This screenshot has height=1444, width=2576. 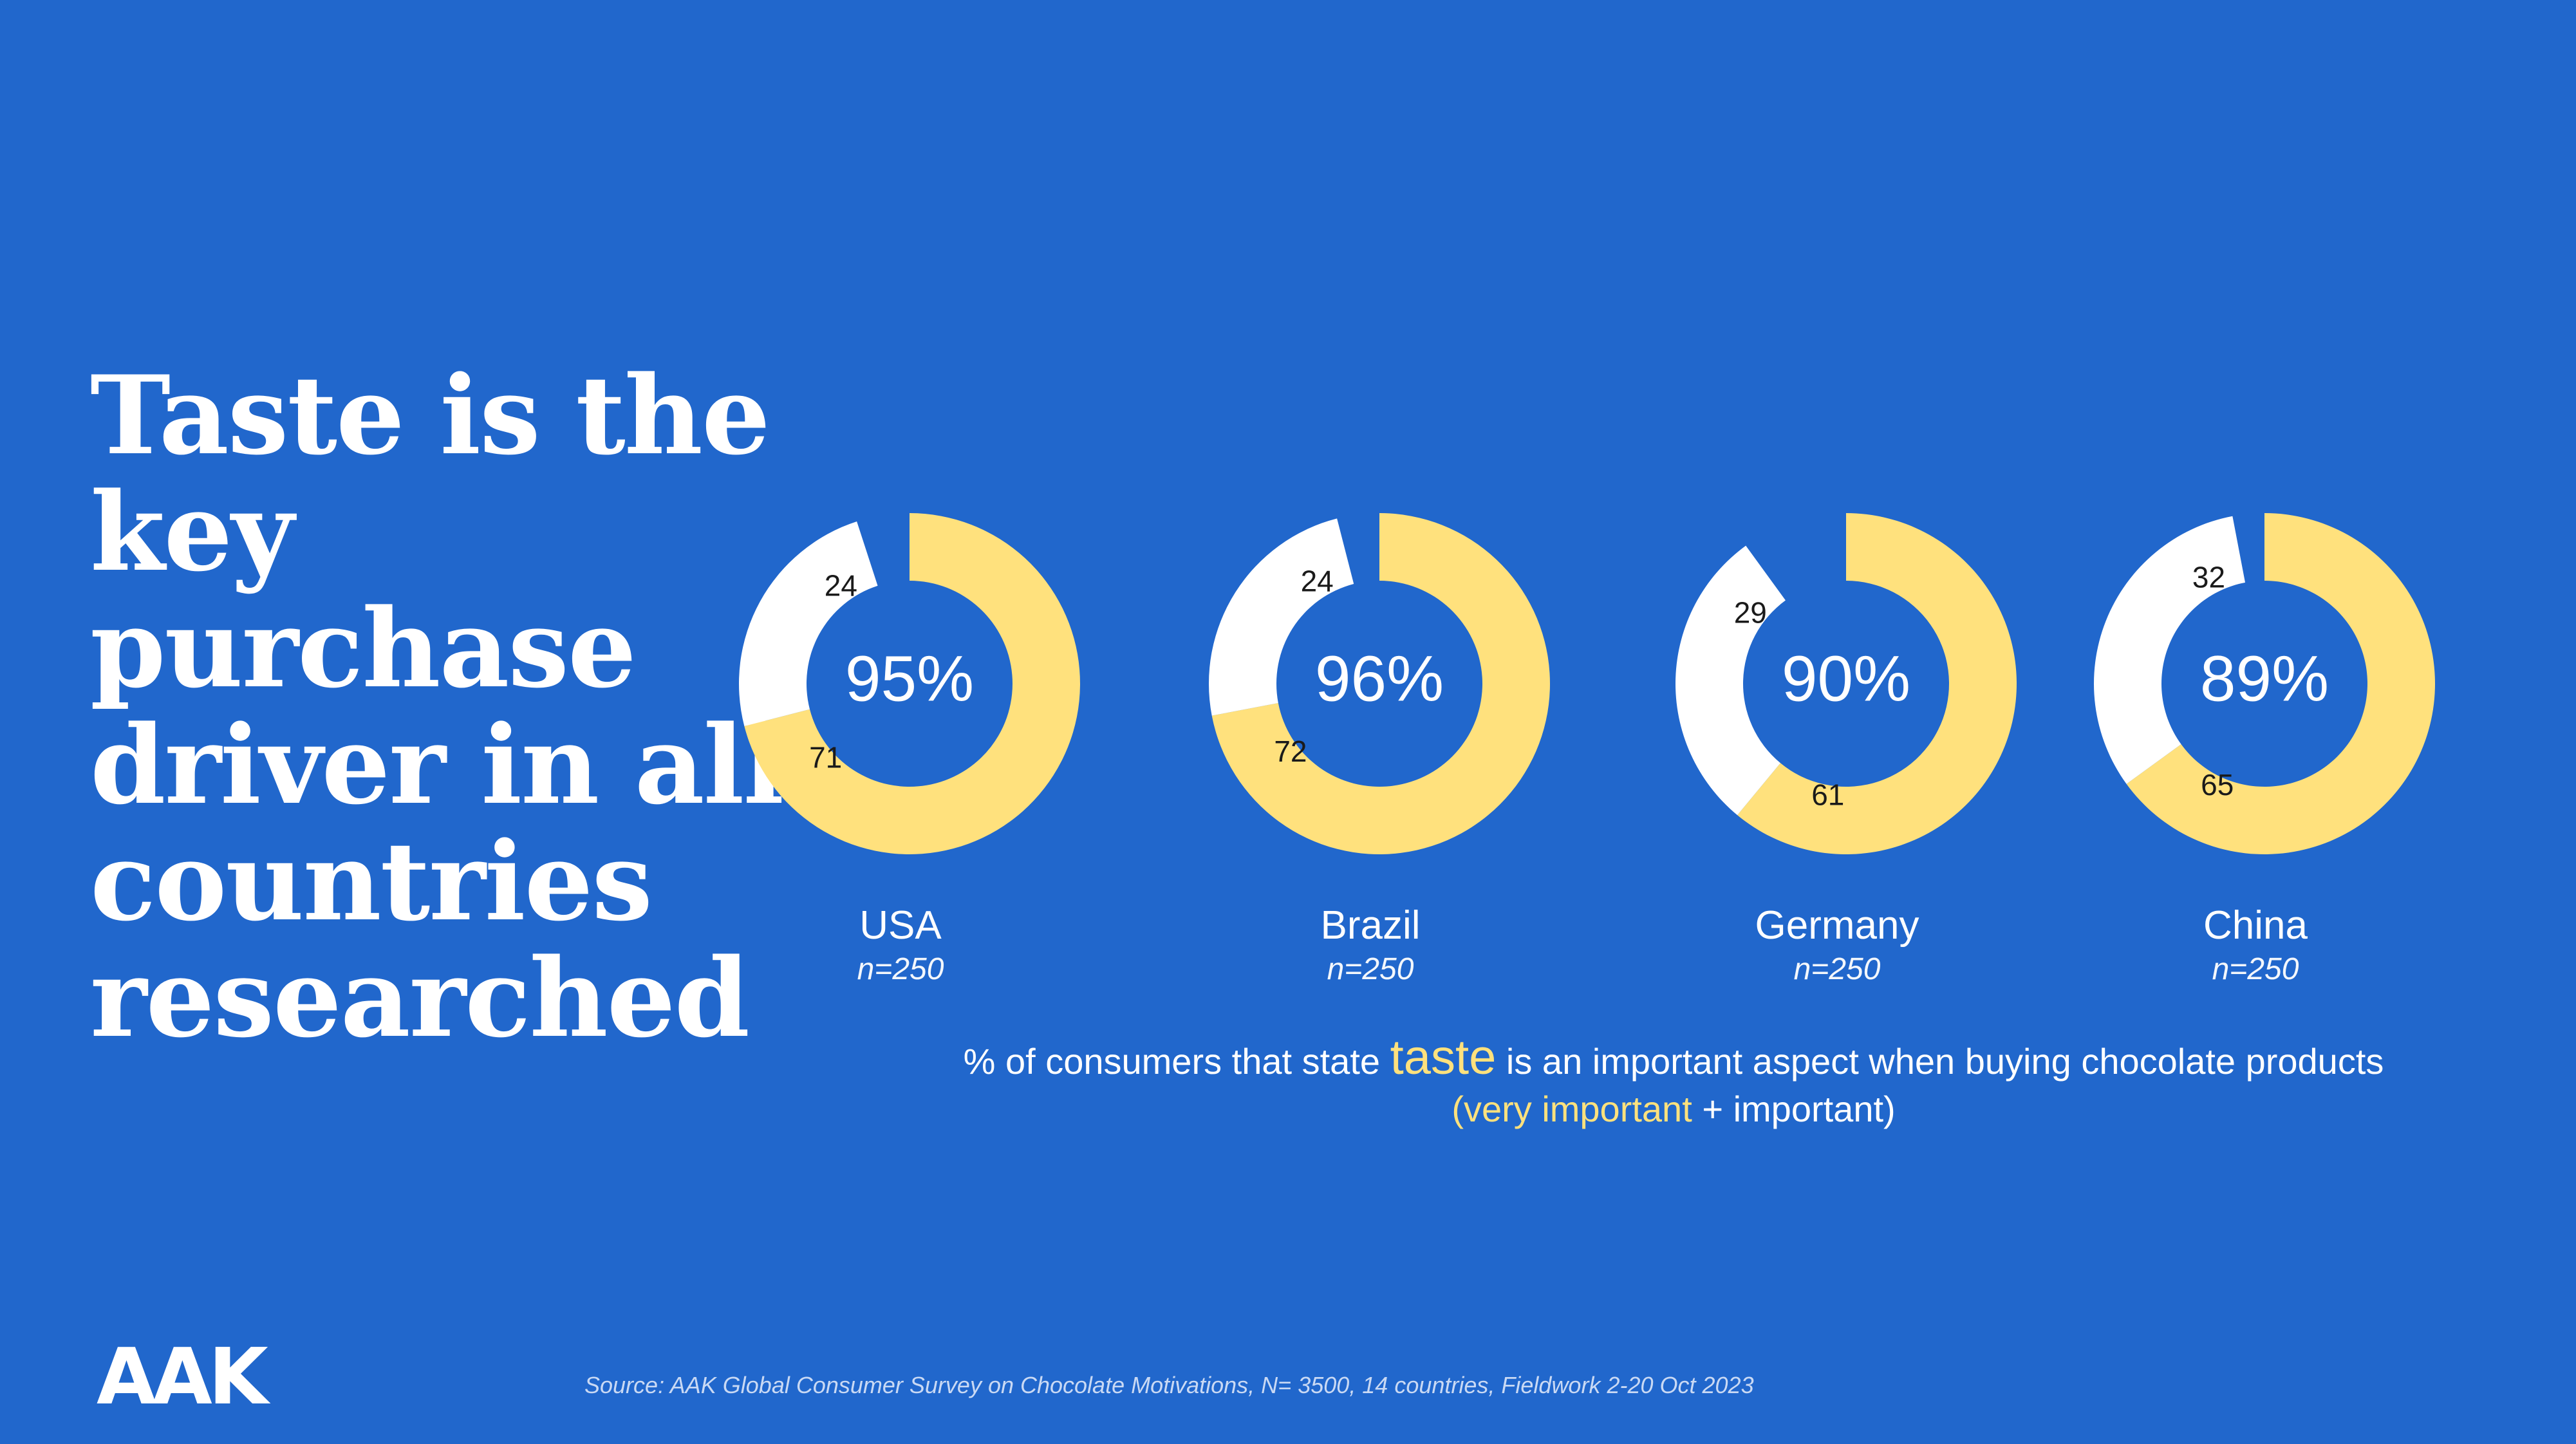 I want to click on data-label-very-important: 72, so click(x=1290, y=751).